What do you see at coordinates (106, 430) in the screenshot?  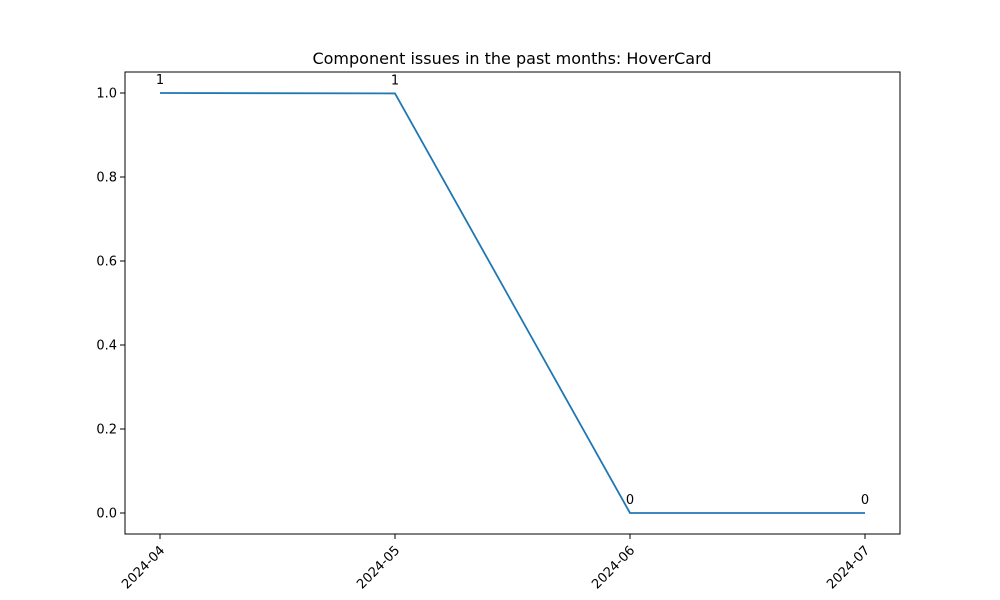 I see `y-tick-label: 0.2` at bounding box center [106, 430].